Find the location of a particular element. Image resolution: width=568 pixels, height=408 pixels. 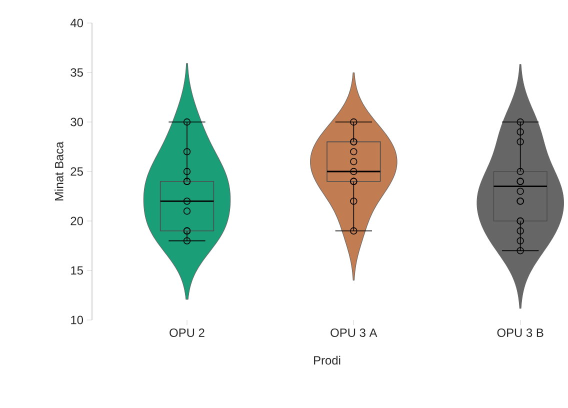

y-tick-label: 10 is located at coordinates (77, 320).